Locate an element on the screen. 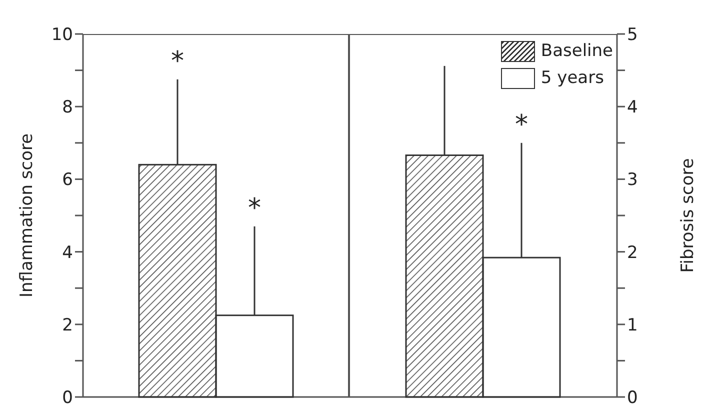  y-axis-title: Fibrosis score is located at coordinates (688, 215).